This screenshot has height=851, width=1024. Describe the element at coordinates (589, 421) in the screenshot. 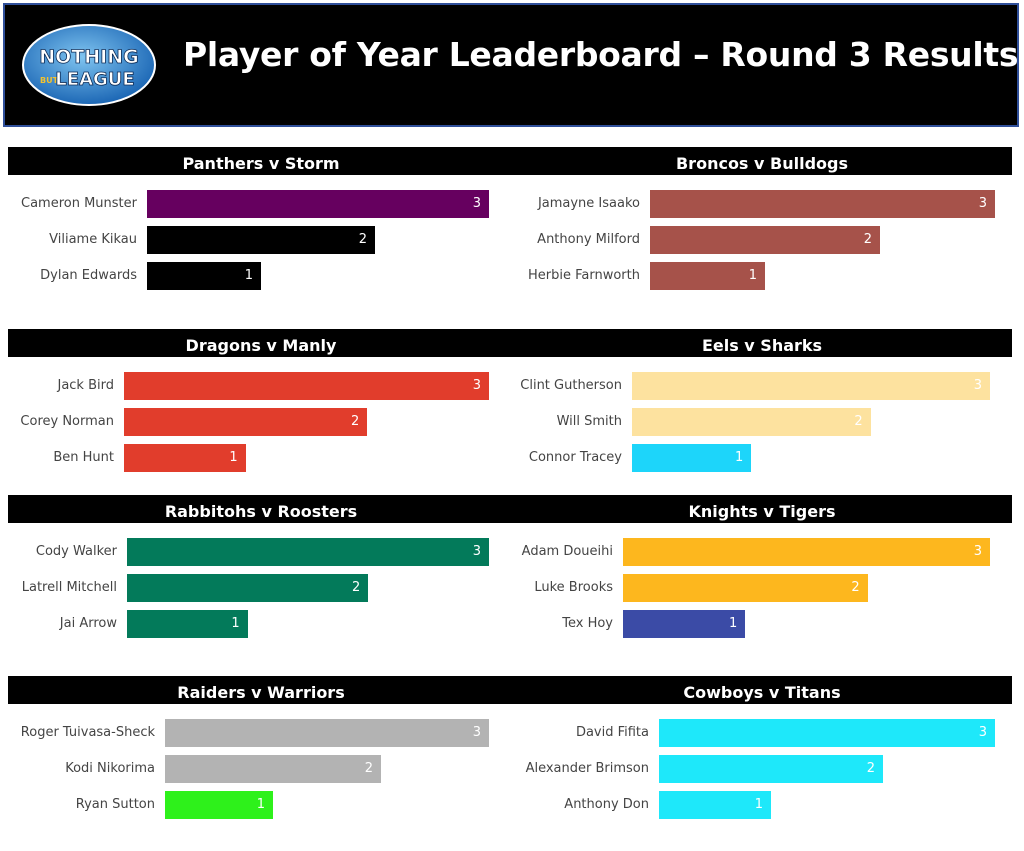

I see `player-label: Will Smith` at that location.